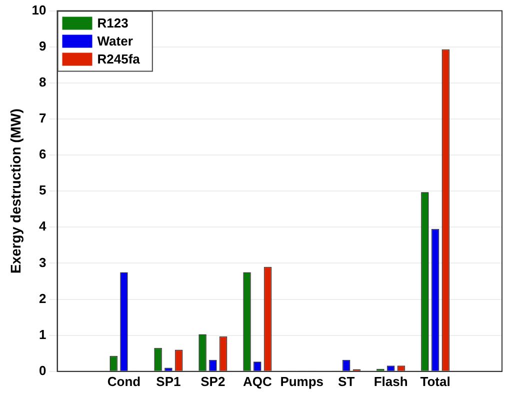  Describe the element at coordinates (213, 381) in the screenshot. I see `x-tick-label: SP2` at that location.